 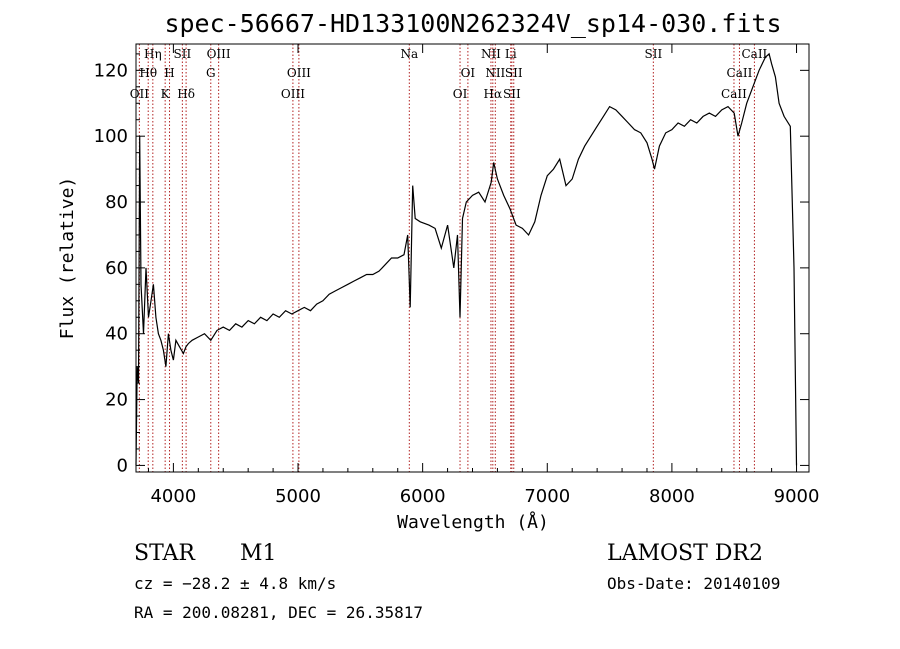 I want to click on x-tick-label: 5000, so click(x=298, y=496).